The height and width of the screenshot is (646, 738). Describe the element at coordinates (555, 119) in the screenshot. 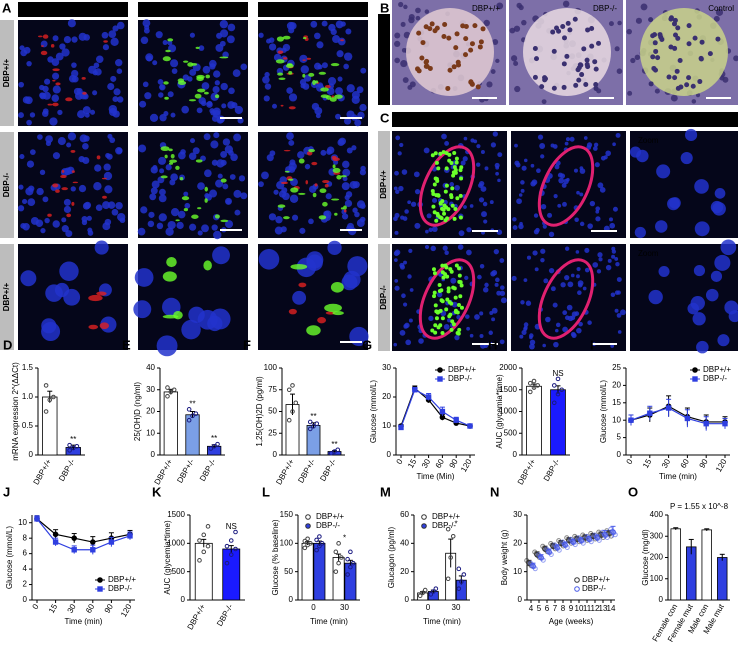

I see `channel-label: DBP` at that location.